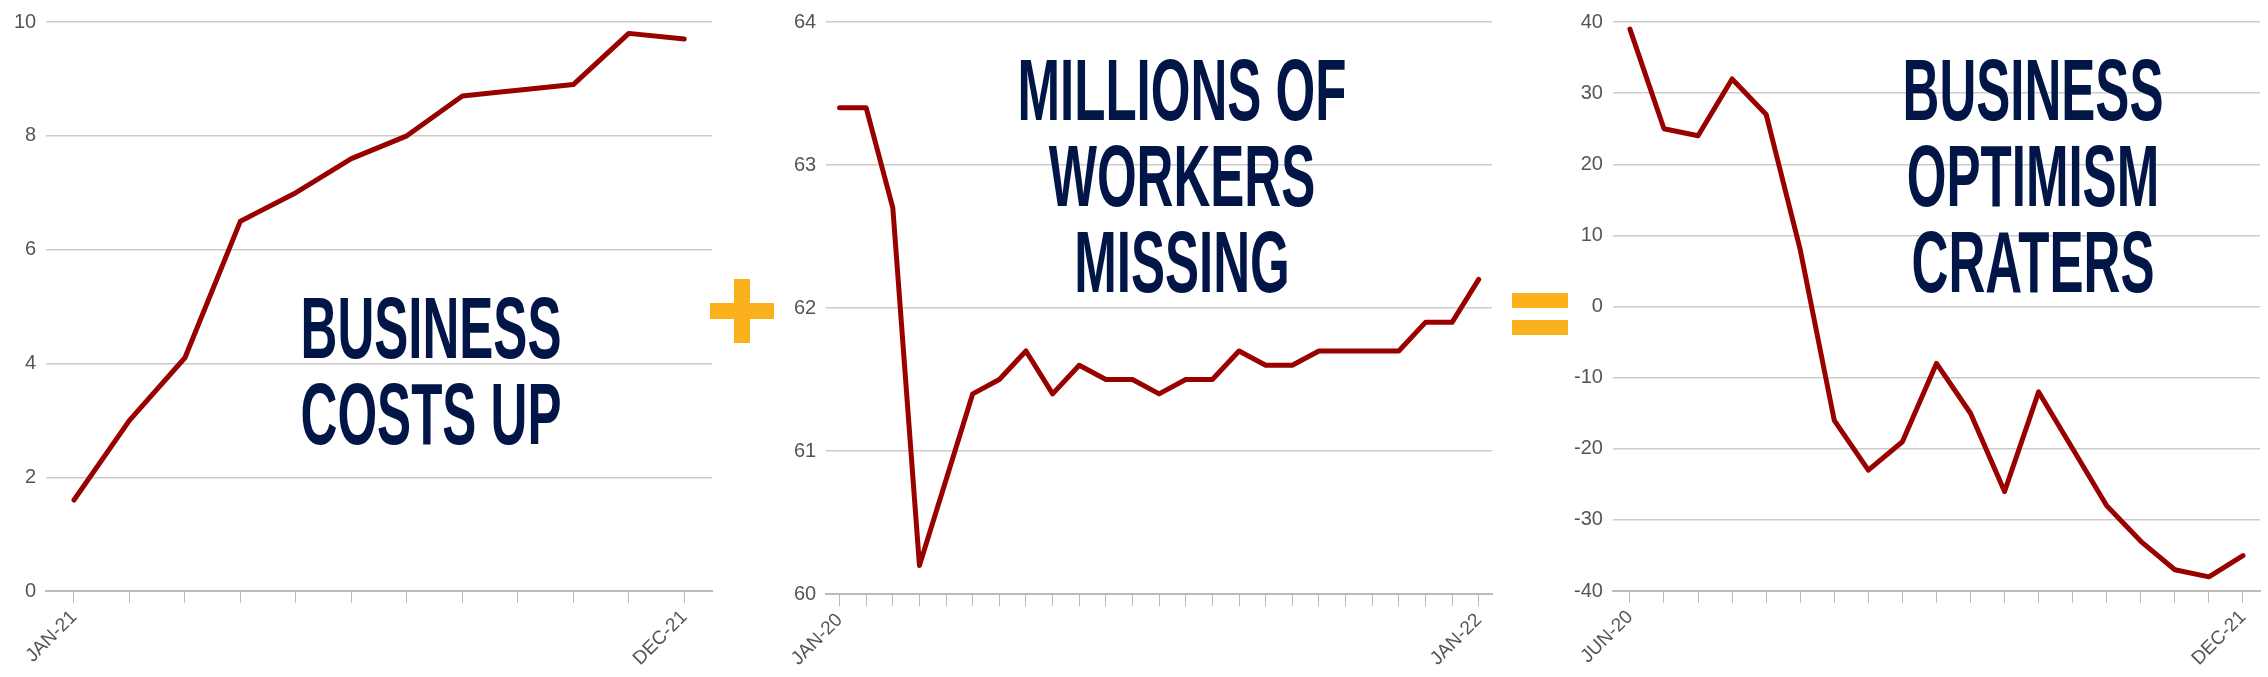 This screenshot has width=2268, height=677. What do you see at coordinates (1591, 162) in the screenshot?
I see `y-tick-label: 20` at bounding box center [1591, 162].